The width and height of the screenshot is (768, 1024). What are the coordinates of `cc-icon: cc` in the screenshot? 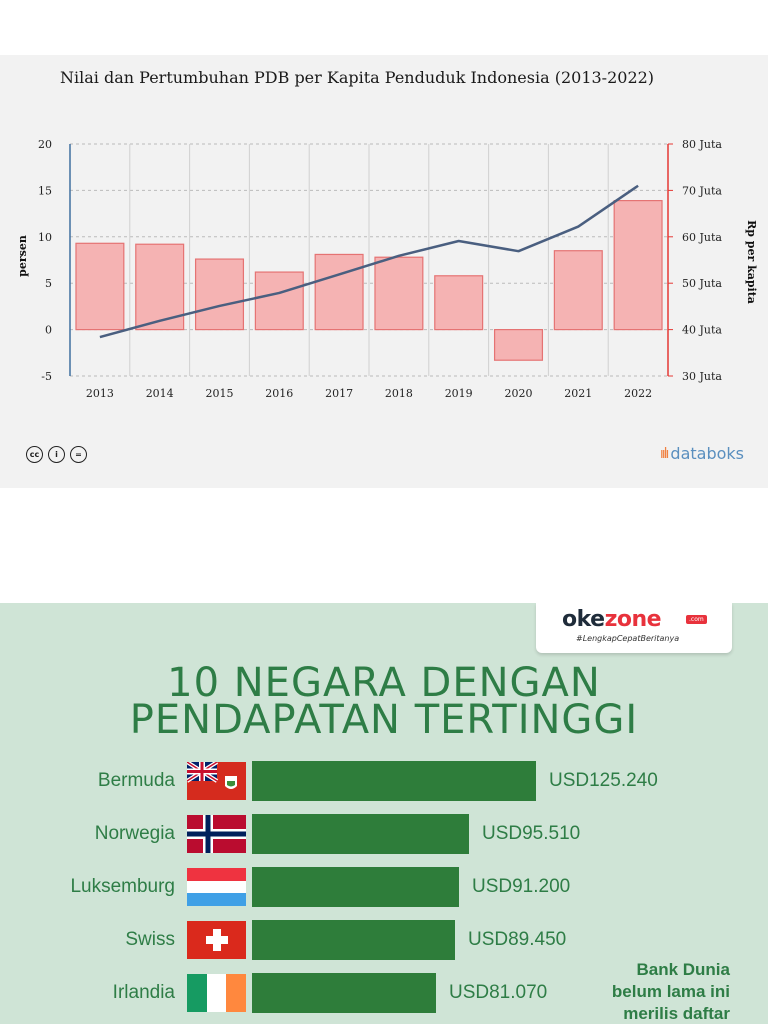 It's located at (34, 454).